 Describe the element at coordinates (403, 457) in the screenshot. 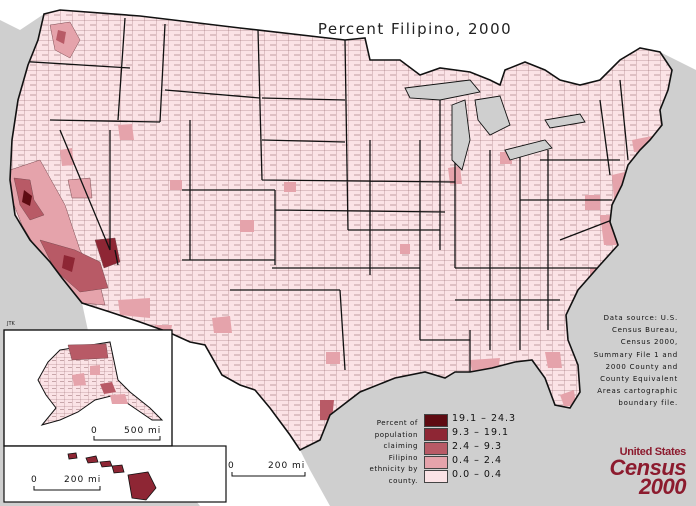

I see `legend-label-line: Filipino` at that location.